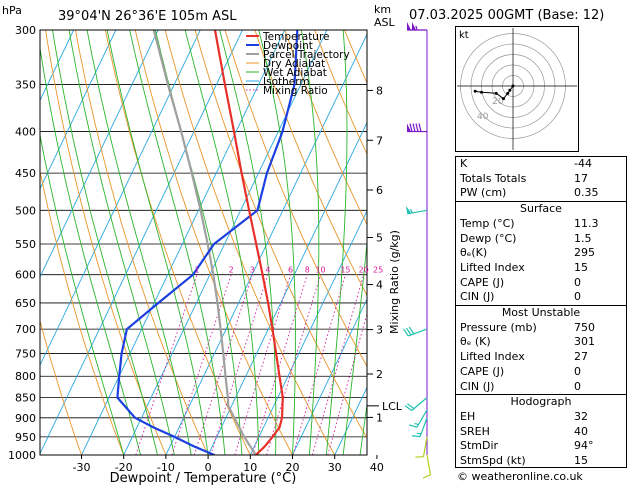 The image size is (629, 486). I want to click on index-label: EH, so click(468, 416).